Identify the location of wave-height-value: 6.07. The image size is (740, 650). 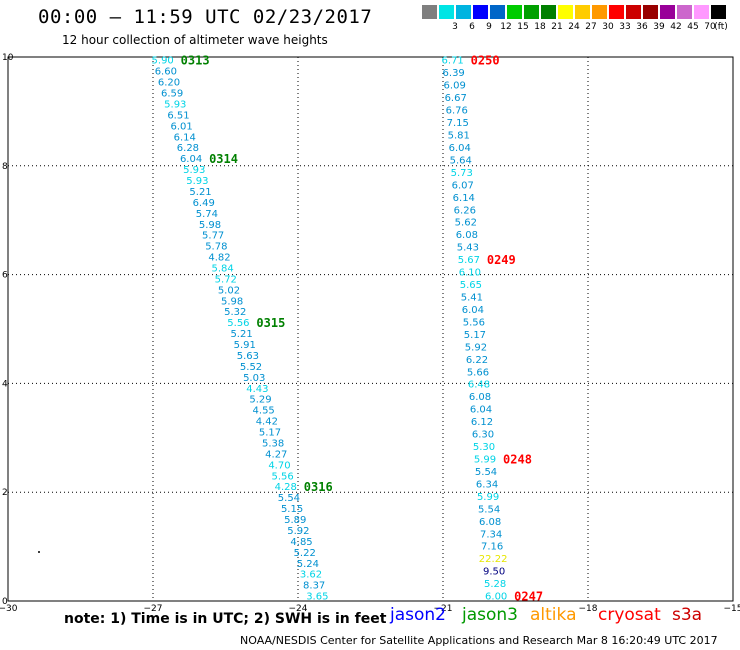
(463, 185).